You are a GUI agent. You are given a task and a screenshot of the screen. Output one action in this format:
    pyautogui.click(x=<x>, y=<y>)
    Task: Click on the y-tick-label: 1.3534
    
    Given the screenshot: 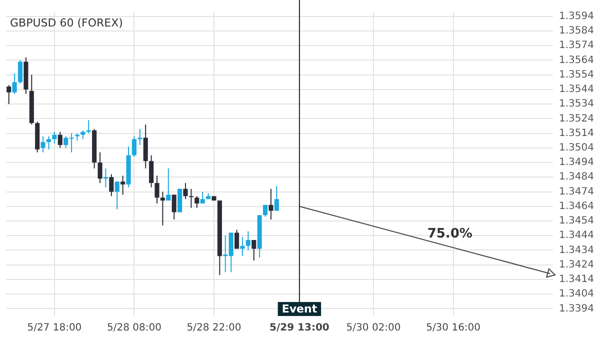 What is the action you would take?
    pyautogui.click(x=576, y=104)
    